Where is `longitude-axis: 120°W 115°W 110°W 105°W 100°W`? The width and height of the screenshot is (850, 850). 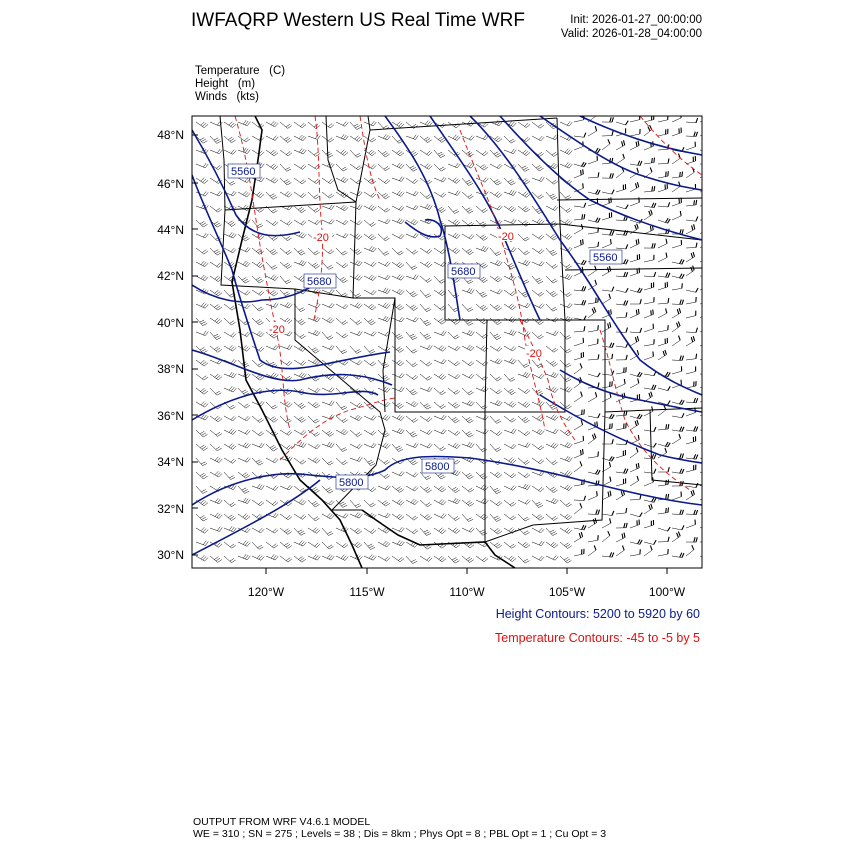
longitude-axis: 120°W 115°W 110°W 105°W 100°W is located at coordinates (467, 592).